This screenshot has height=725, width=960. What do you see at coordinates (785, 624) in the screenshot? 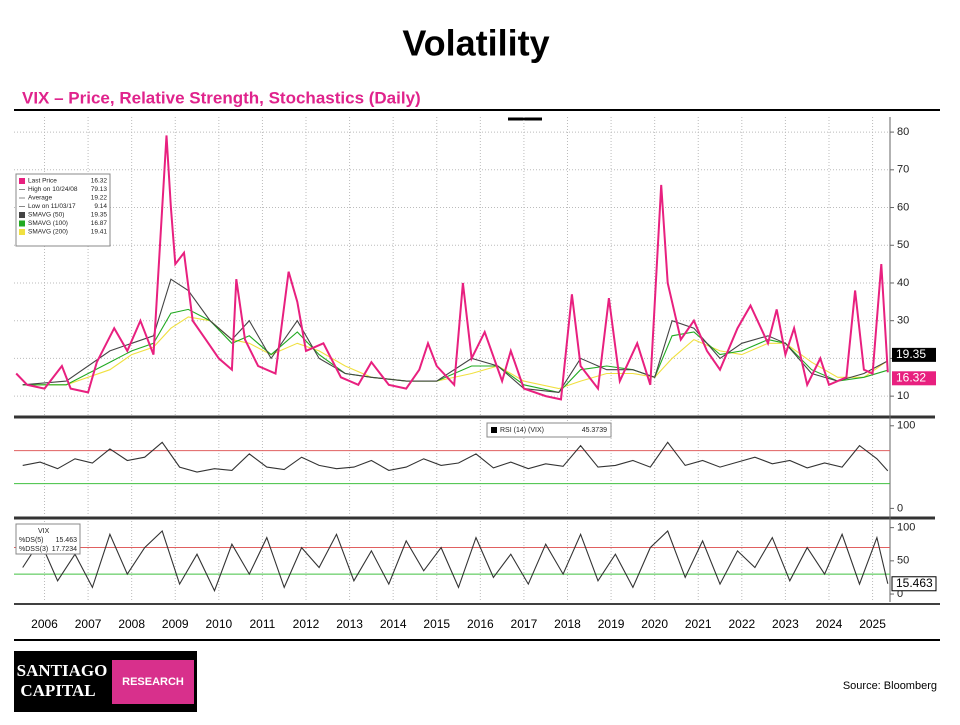
I see `x-tick-label: 2023` at bounding box center [785, 624].